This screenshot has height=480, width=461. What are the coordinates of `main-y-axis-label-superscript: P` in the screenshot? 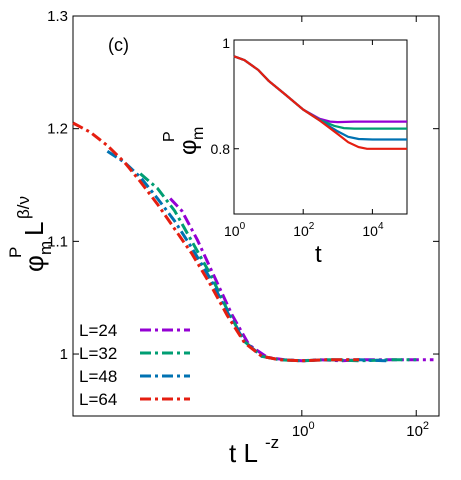 It's located at (15, 252).